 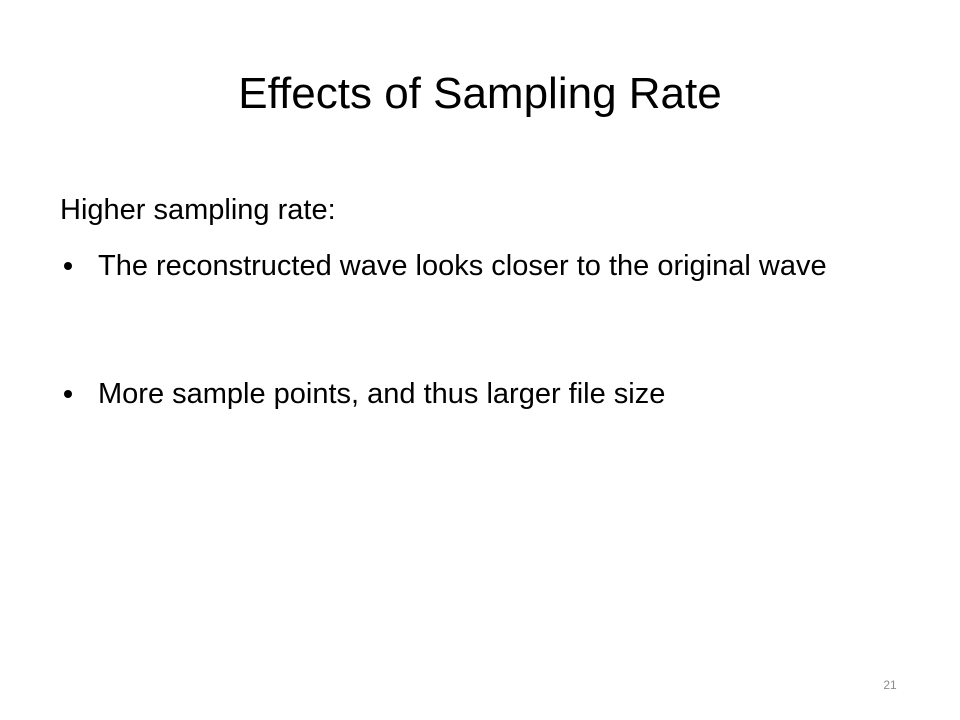 What do you see at coordinates (198, 210) in the screenshot?
I see `intro-text: Higher sampling rate:` at bounding box center [198, 210].